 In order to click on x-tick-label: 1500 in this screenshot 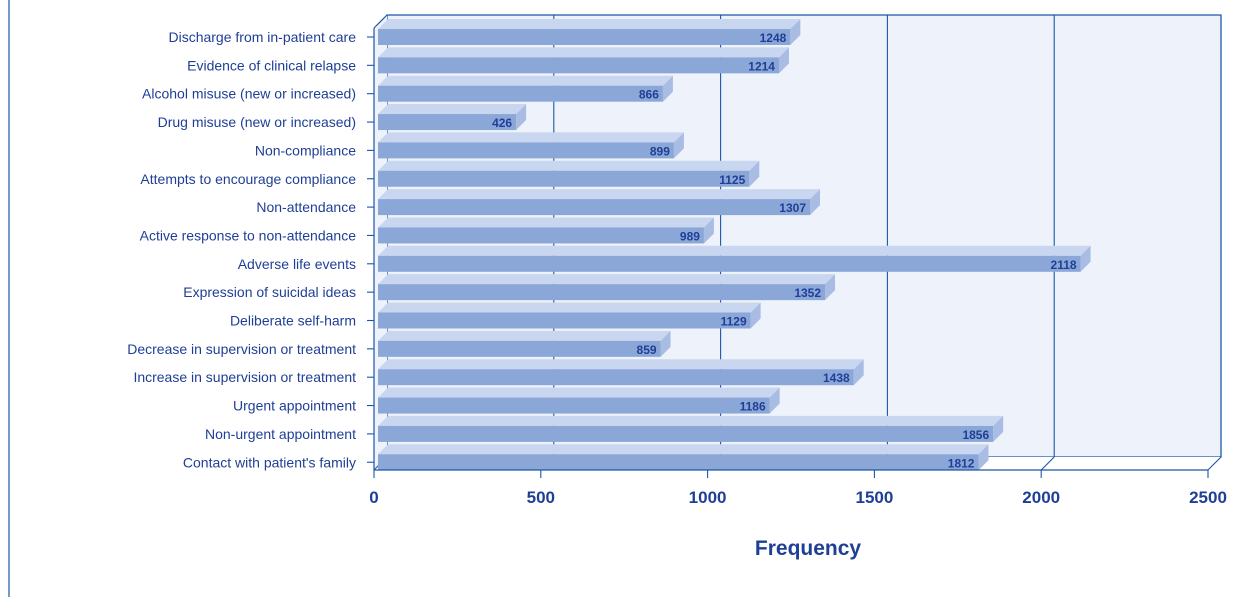, I will do `click(874, 497)`.